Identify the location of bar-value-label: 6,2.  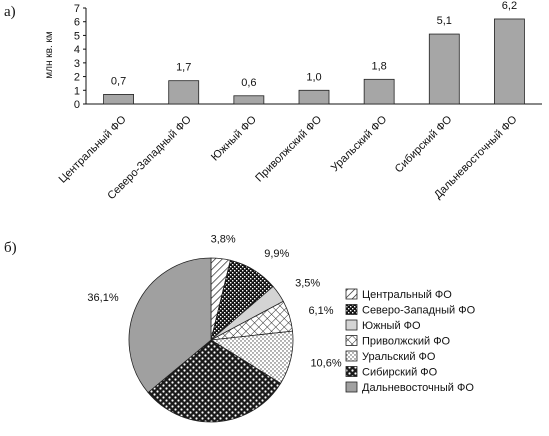
(509, 6).